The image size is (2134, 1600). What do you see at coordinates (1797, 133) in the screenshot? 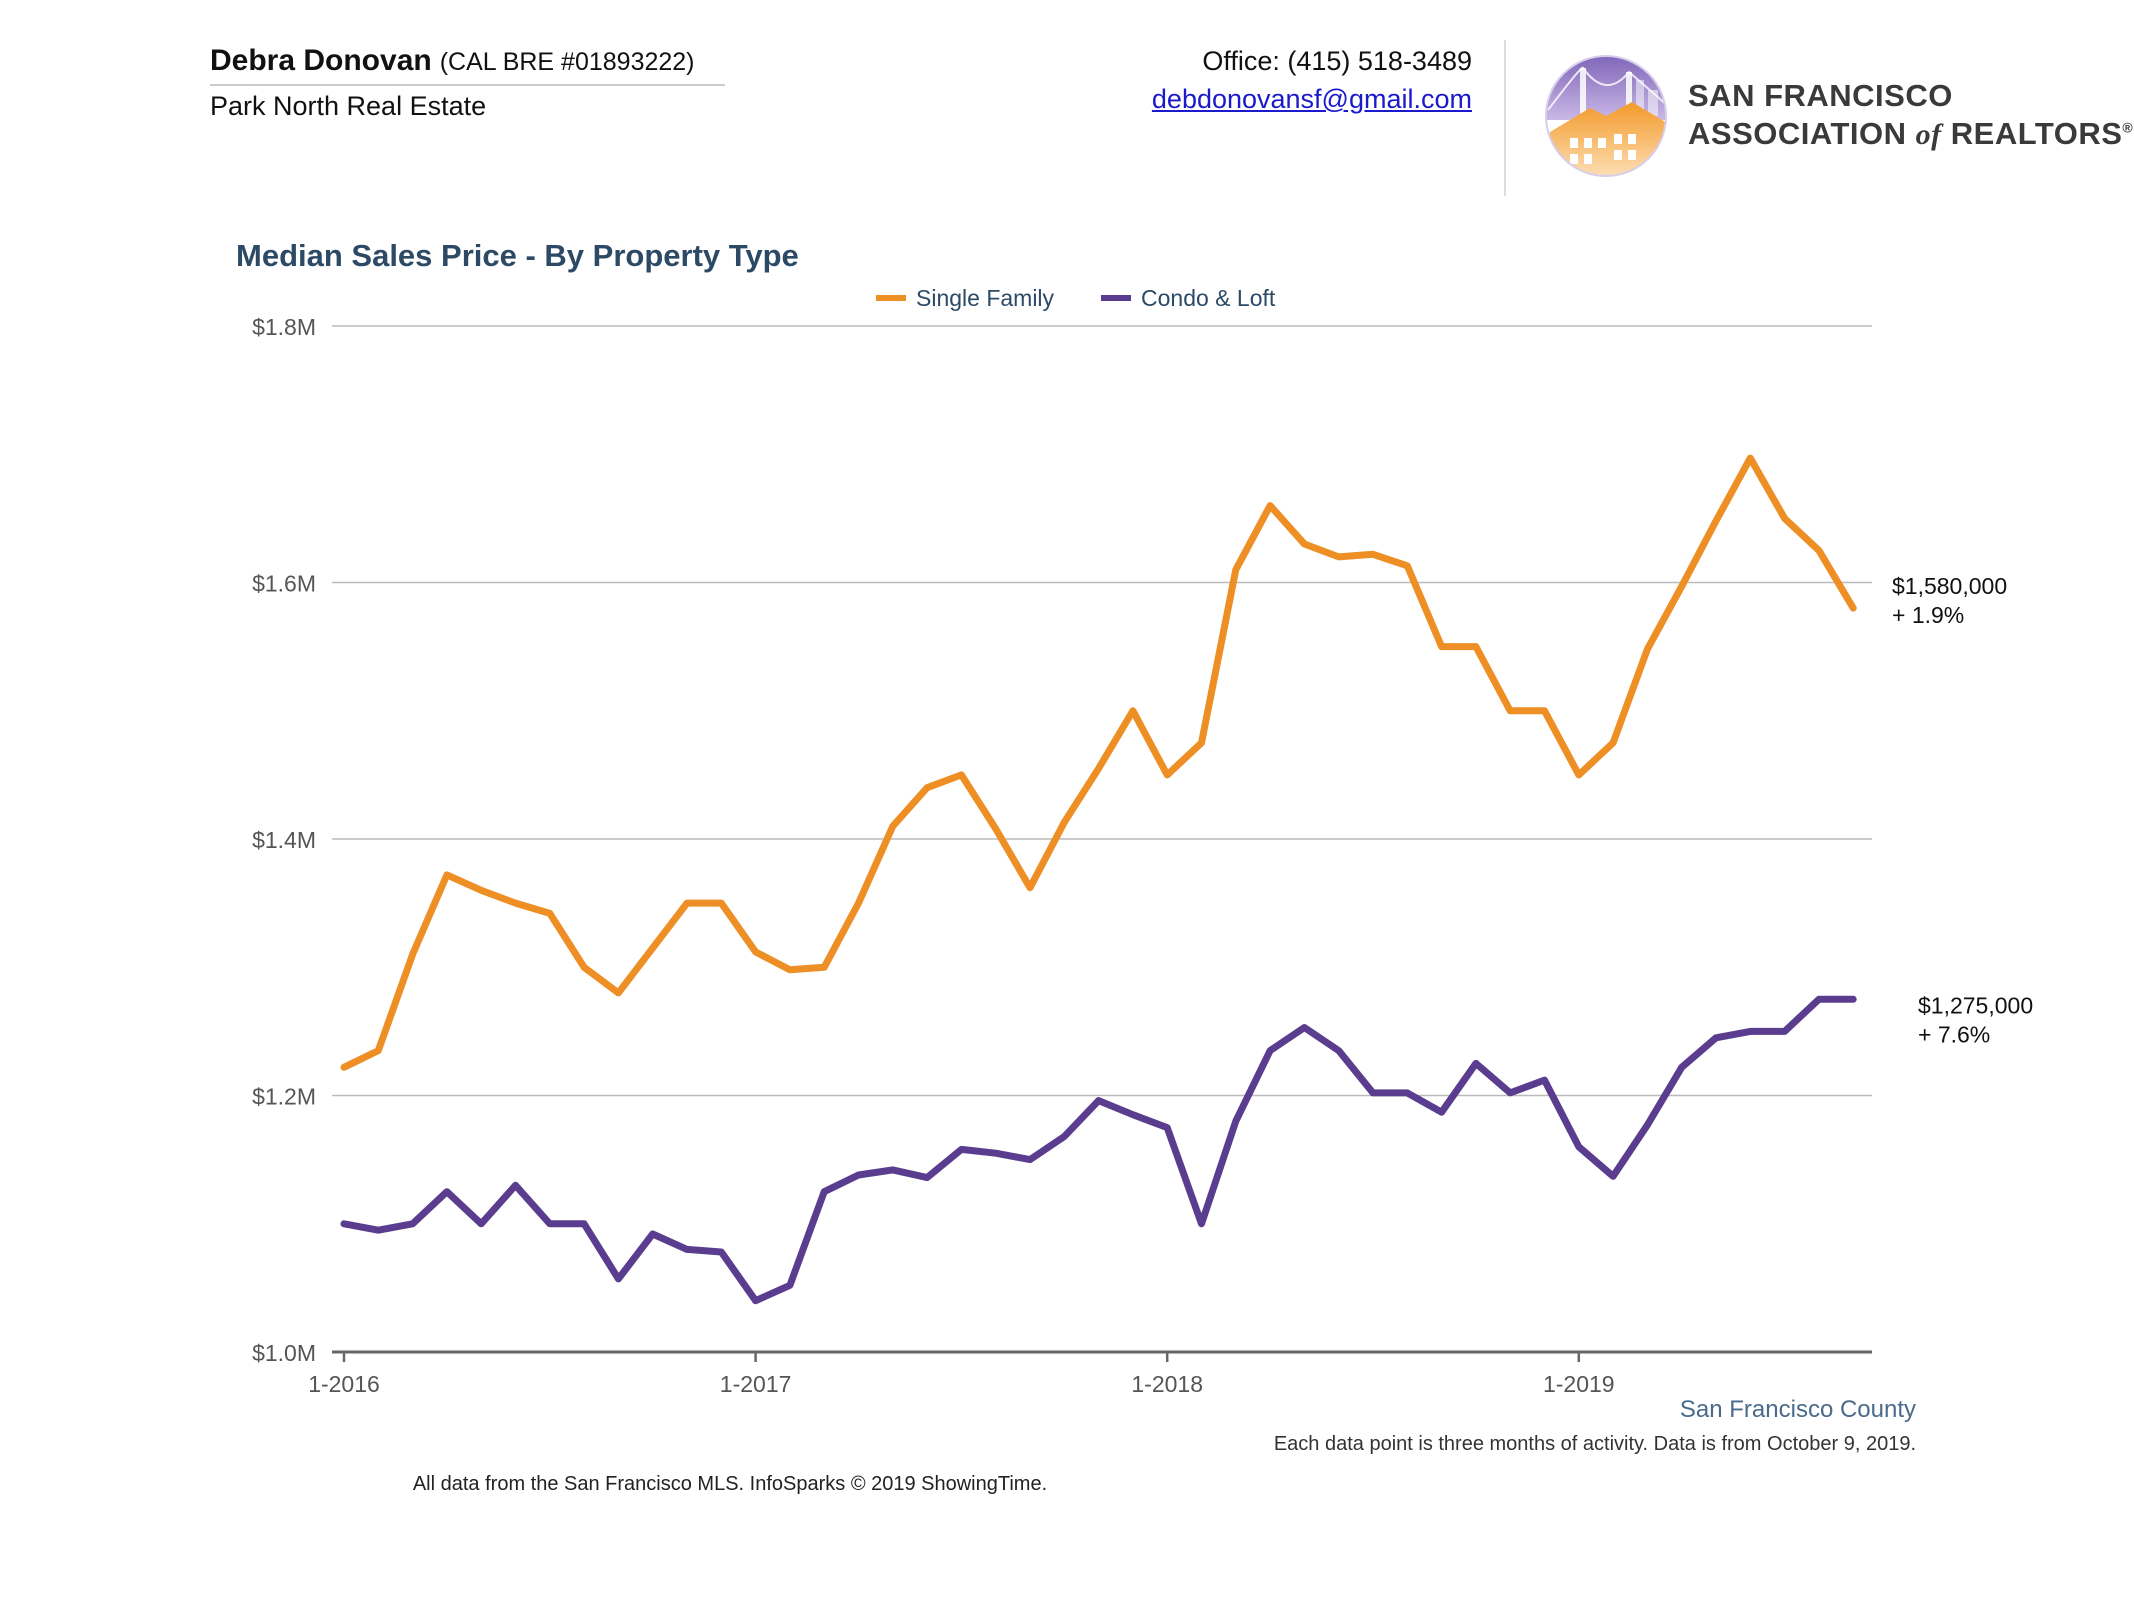
I see `logo-text-association: ASSOCIATION` at bounding box center [1797, 133].